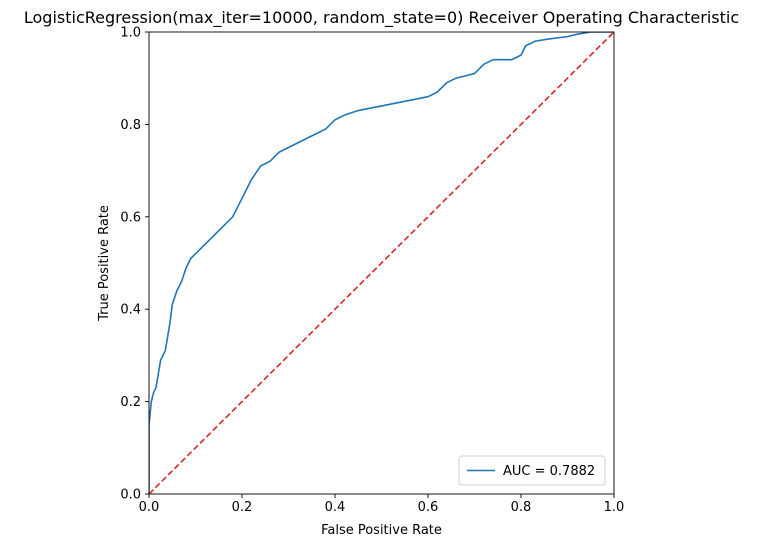 This screenshot has width=762, height=551. What do you see at coordinates (130, 495) in the screenshot?
I see `y-tick-label: 0.0` at bounding box center [130, 495].